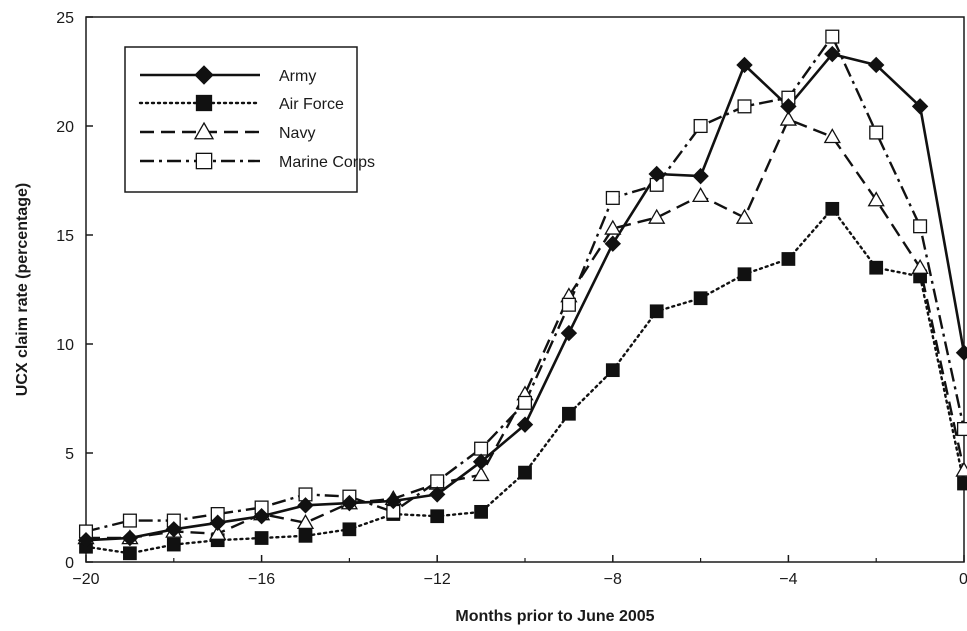 This screenshot has width=967, height=631. What do you see at coordinates (327, 162) in the screenshot?
I see `legend-label: Marine Corps` at bounding box center [327, 162].